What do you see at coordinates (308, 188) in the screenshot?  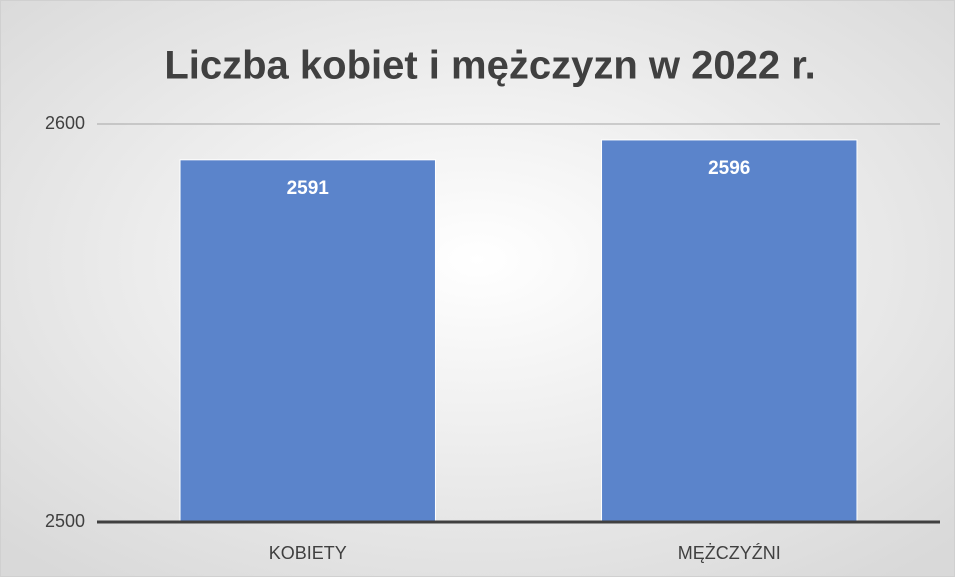 I see `data-label: 2591` at bounding box center [308, 188].